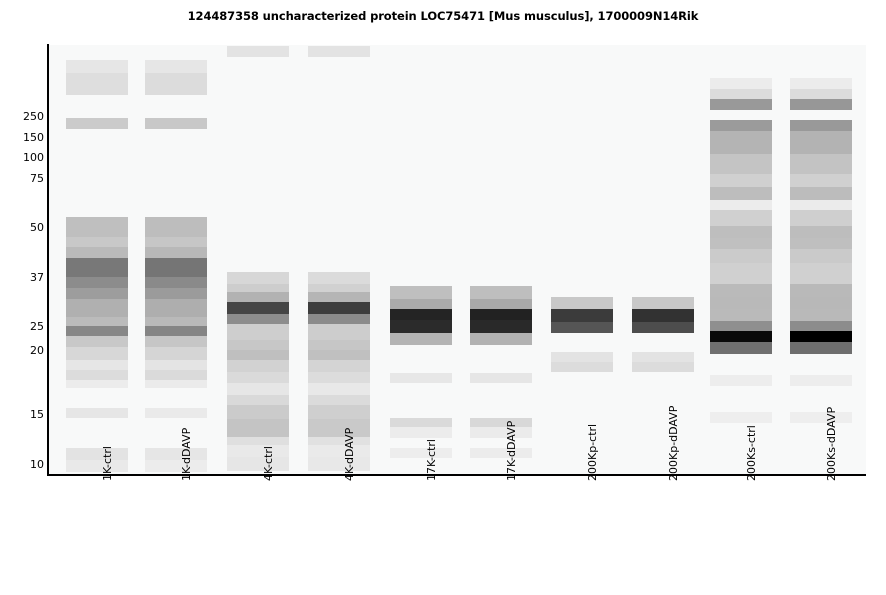 This screenshot has width=886, height=595. Describe the element at coordinates (33, 116) in the screenshot. I see `y-tick-label: 250` at that location.